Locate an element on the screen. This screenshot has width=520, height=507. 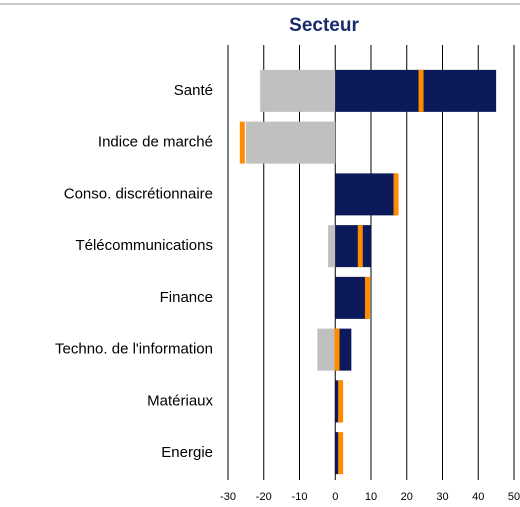
y-tick-label: Matériaux is located at coordinates (180, 400).